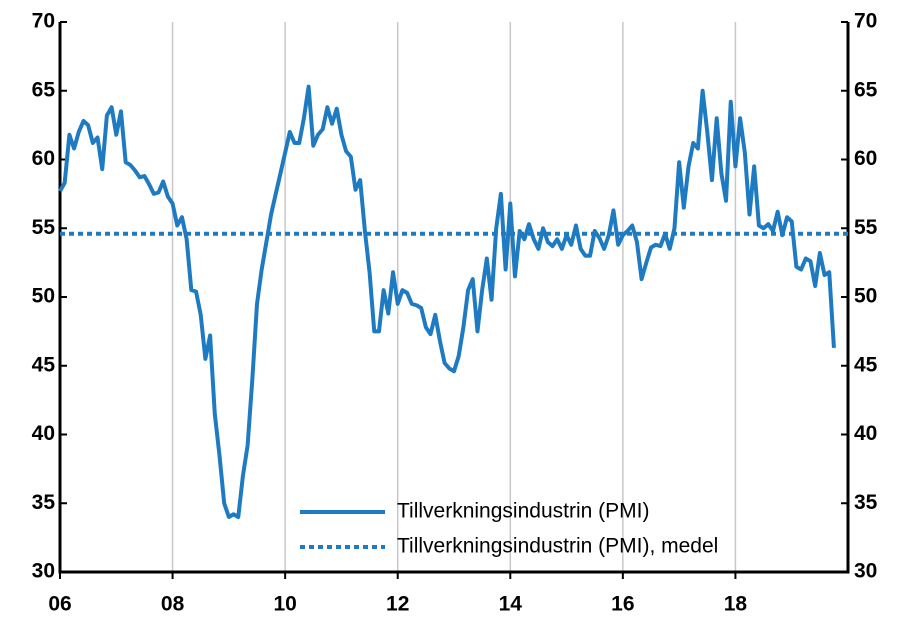 This screenshot has height=624, width=897. What do you see at coordinates (866, 364) in the screenshot?
I see `y2-tick-label: 45` at bounding box center [866, 364].